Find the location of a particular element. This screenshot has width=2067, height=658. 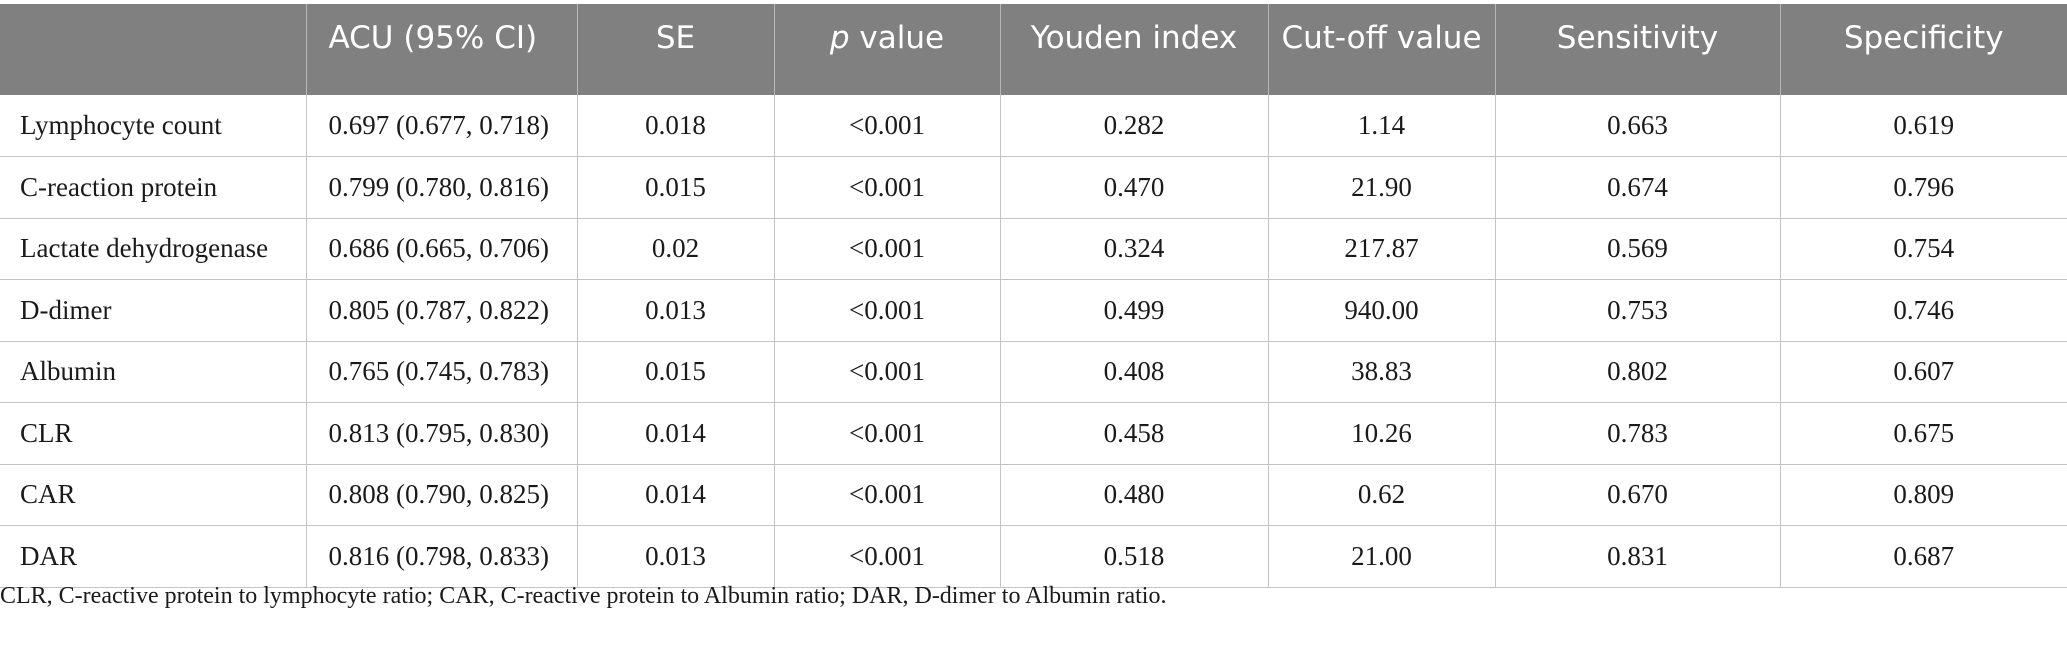

header-cell-youden: Youden index is located at coordinates (1134, 49).